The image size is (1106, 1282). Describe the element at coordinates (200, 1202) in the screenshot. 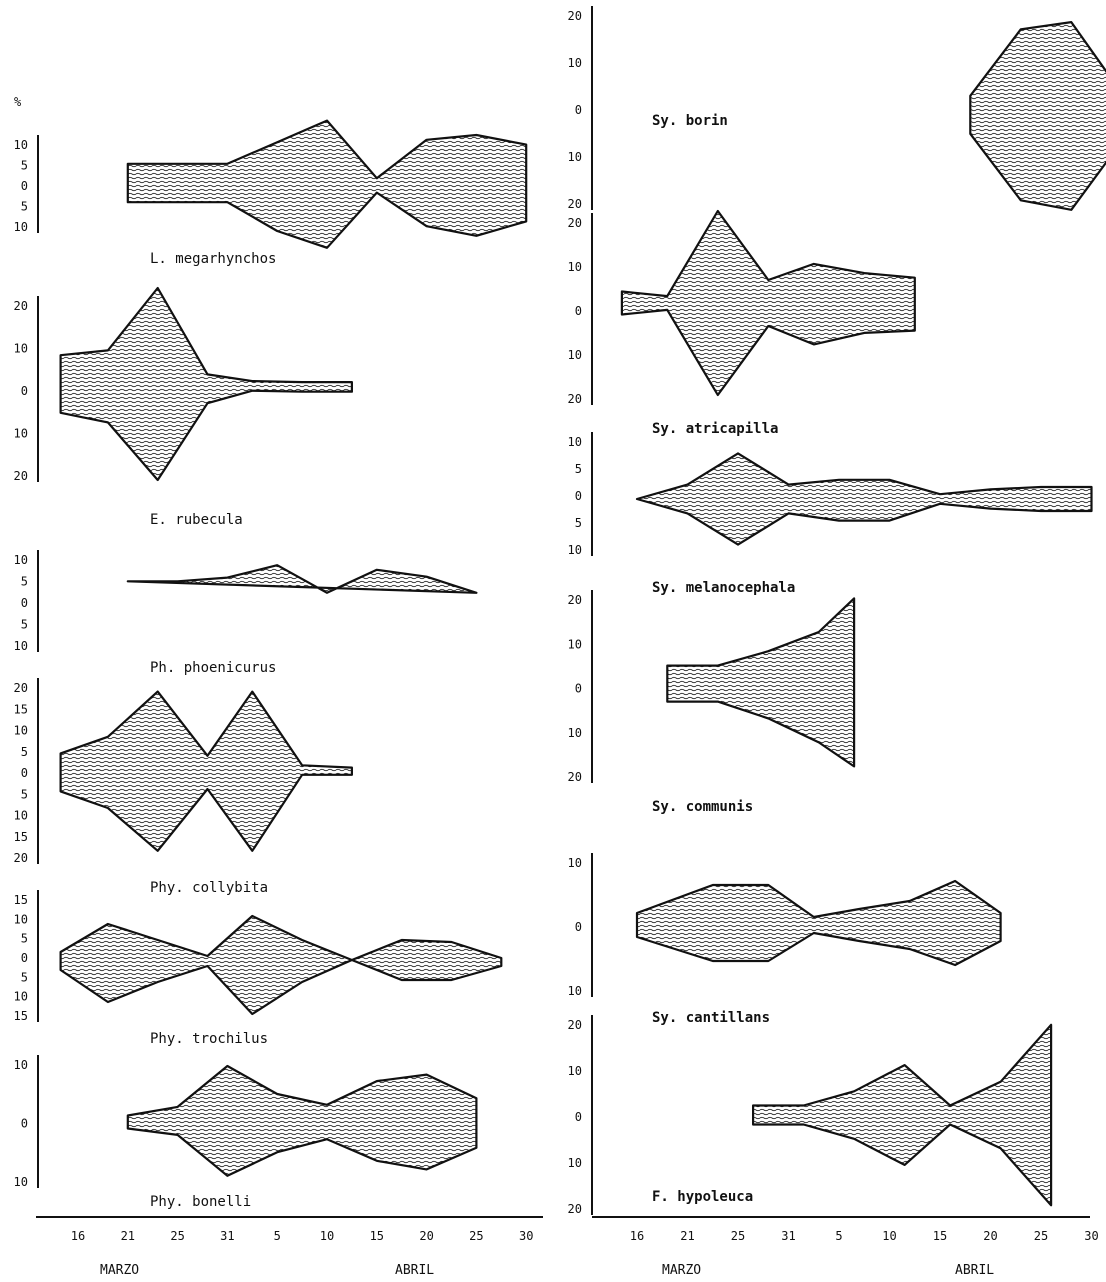

I see `species-label: Phy. bonelli` at that location.